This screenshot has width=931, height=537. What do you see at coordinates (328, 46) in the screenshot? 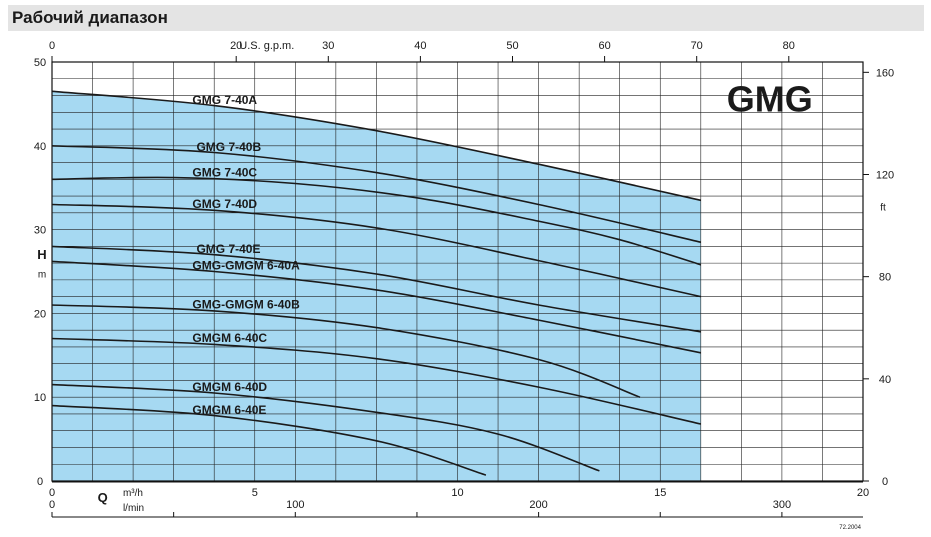
I see `x-top-tick-label: 30` at bounding box center [328, 46].